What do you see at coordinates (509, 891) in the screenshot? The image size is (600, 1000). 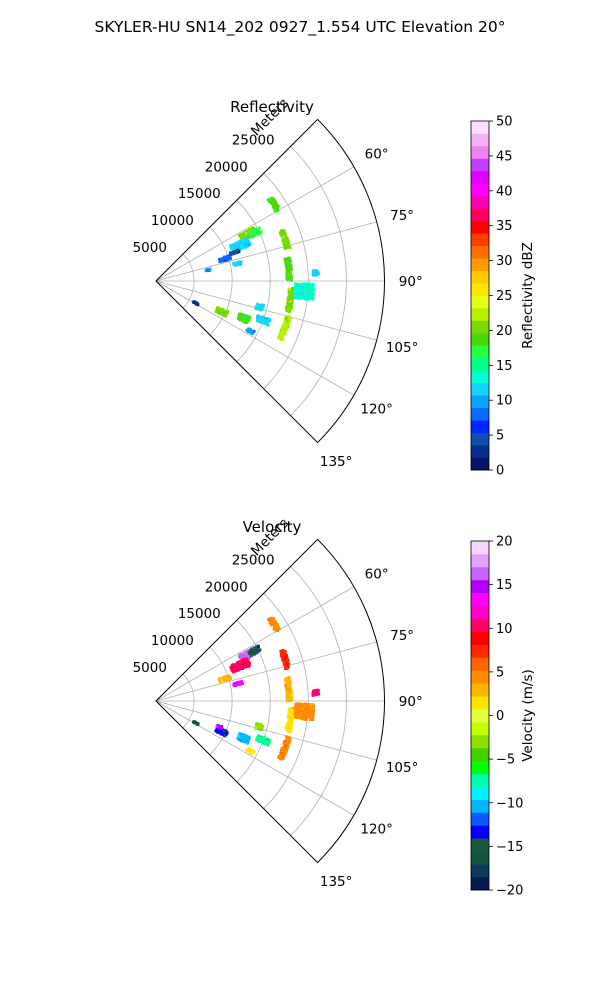 I see `colorbar-tick-label: −20` at bounding box center [509, 891].